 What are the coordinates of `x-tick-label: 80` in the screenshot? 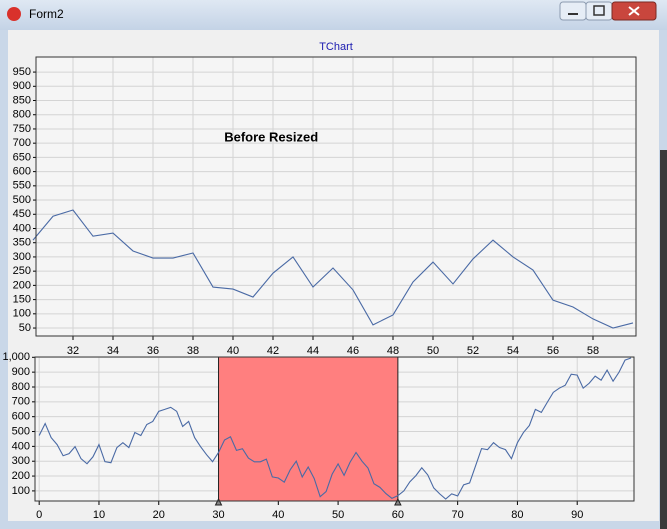 It's located at (517, 515).